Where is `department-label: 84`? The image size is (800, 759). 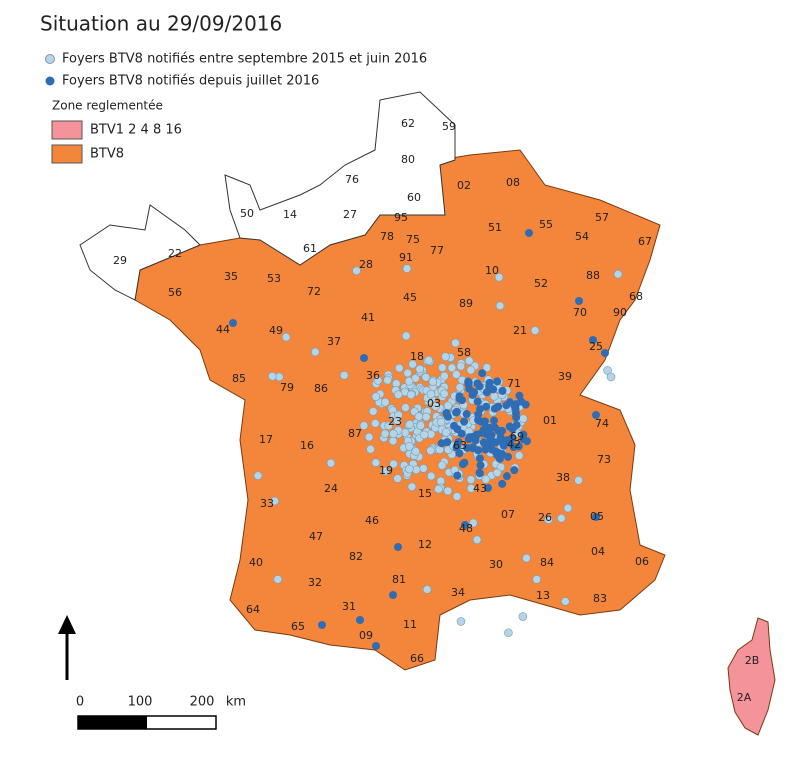 department-label: 84 is located at coordinates (547, 562).